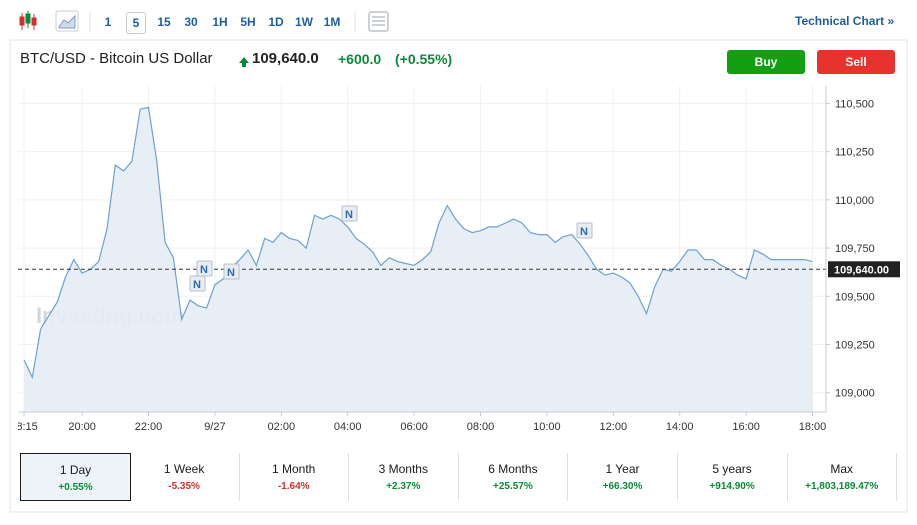 This screenshot has height=525, width=917. What do you see at coordinates (854, 153) in the screenshot?
I see `y-tick-label: 110,250` at bounding box center [854, 153].